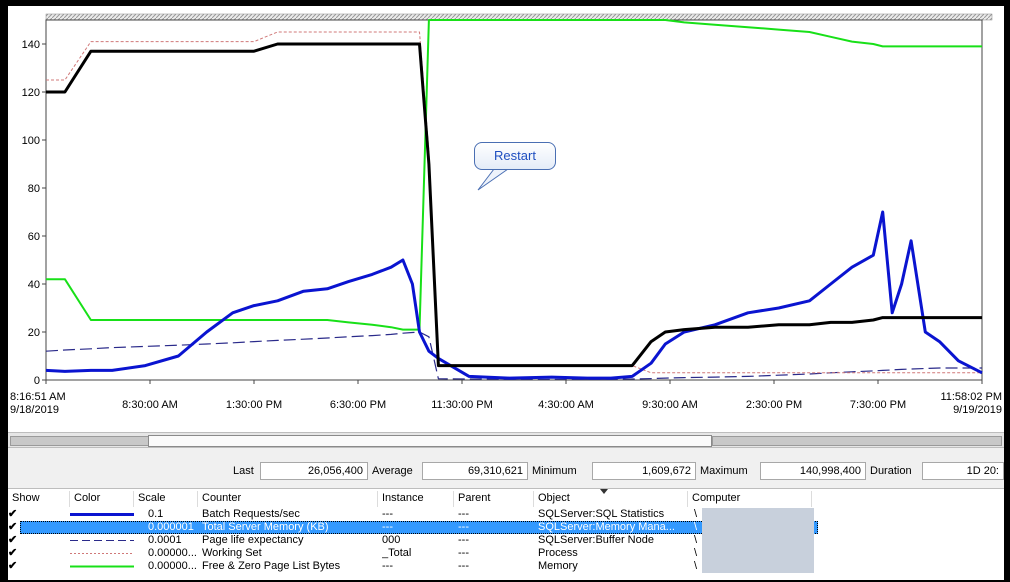  What do you see at coordinates (724, 471) in the screenshot?
I see `maximum-label: Maximum` at bounding box center [724, 471].